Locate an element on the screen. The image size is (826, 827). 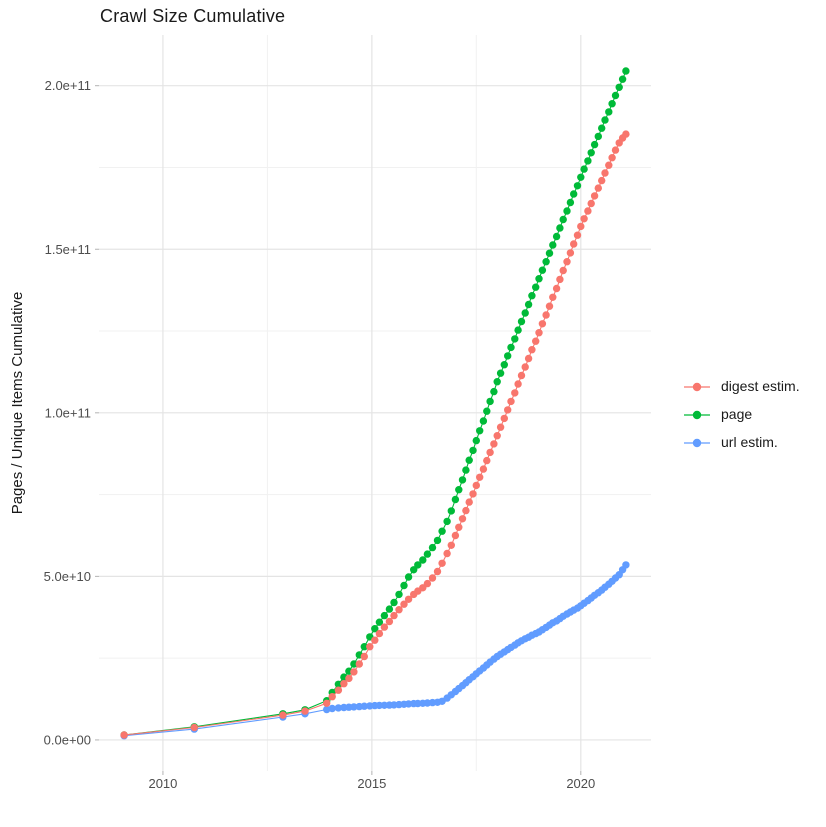
chart-title: Crawl Size Cumulative is located at coordinates (193, 16).